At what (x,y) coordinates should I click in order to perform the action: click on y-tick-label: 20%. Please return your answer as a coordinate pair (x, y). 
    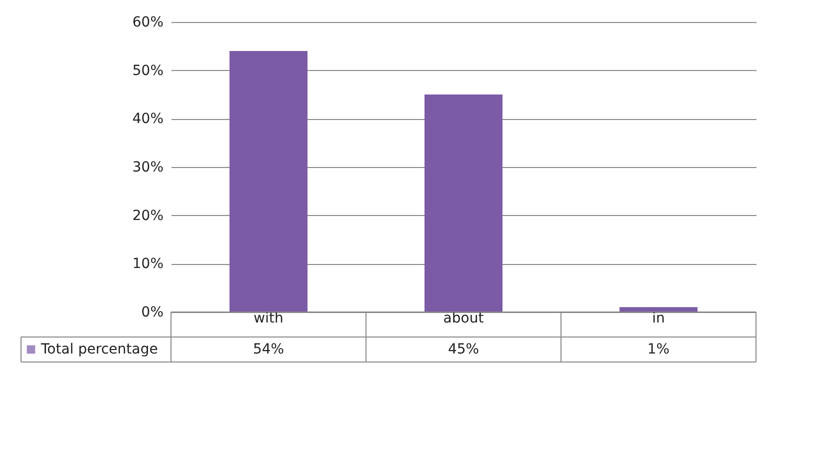
    Looking at the image, I should click on (148, 216).